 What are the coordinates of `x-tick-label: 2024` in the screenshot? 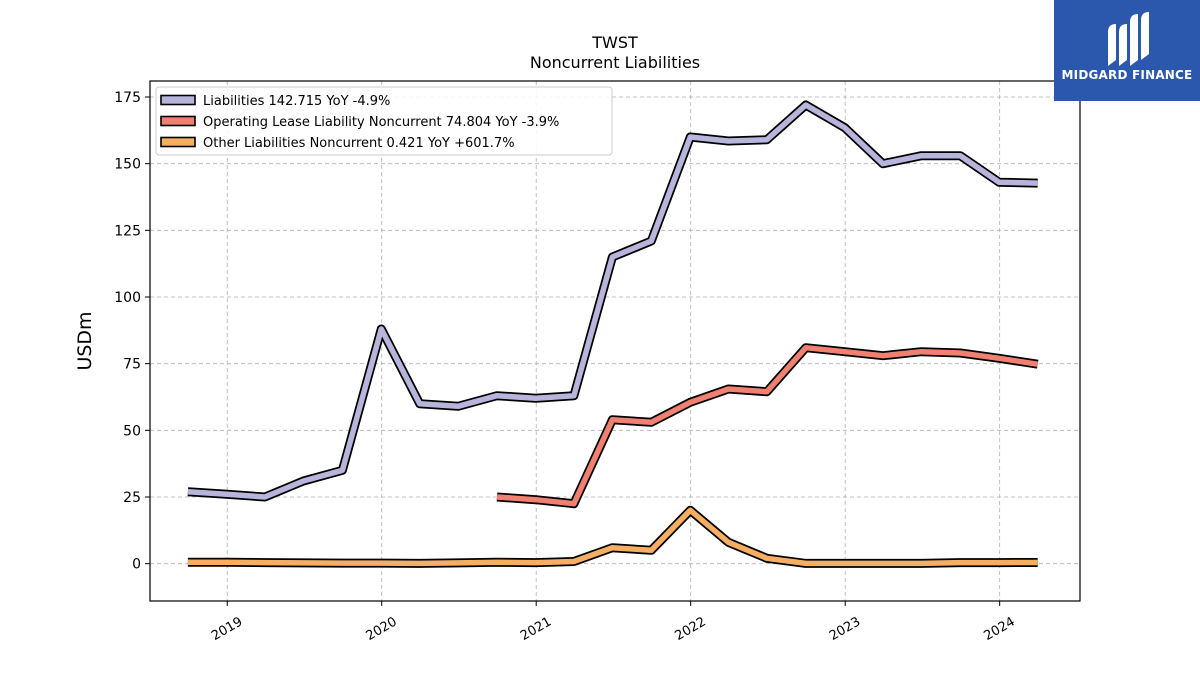 It's located at (1000, 629).